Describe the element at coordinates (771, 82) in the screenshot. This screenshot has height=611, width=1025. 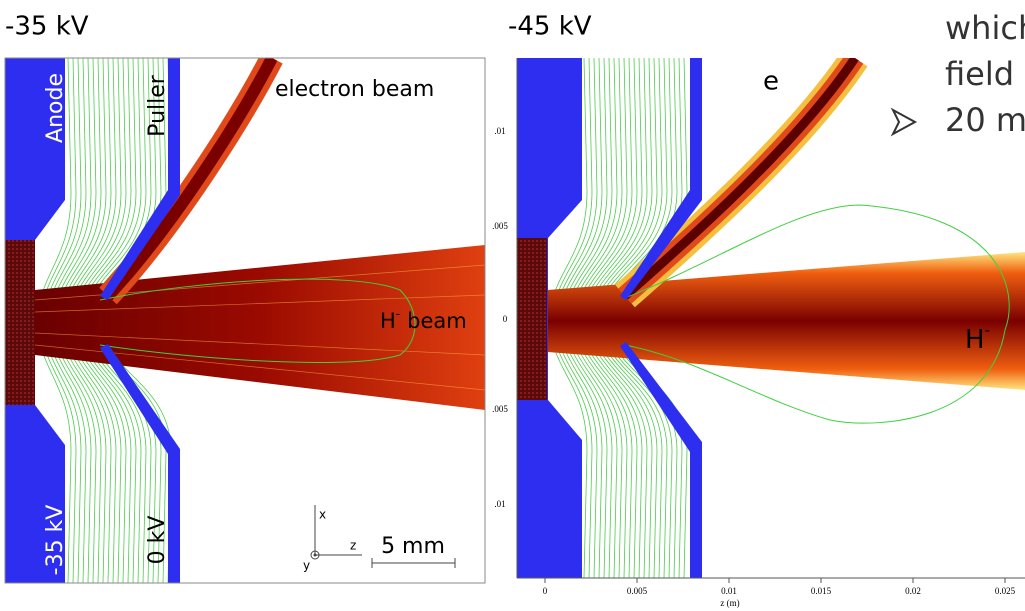
I see `electron-label: e` at that location.